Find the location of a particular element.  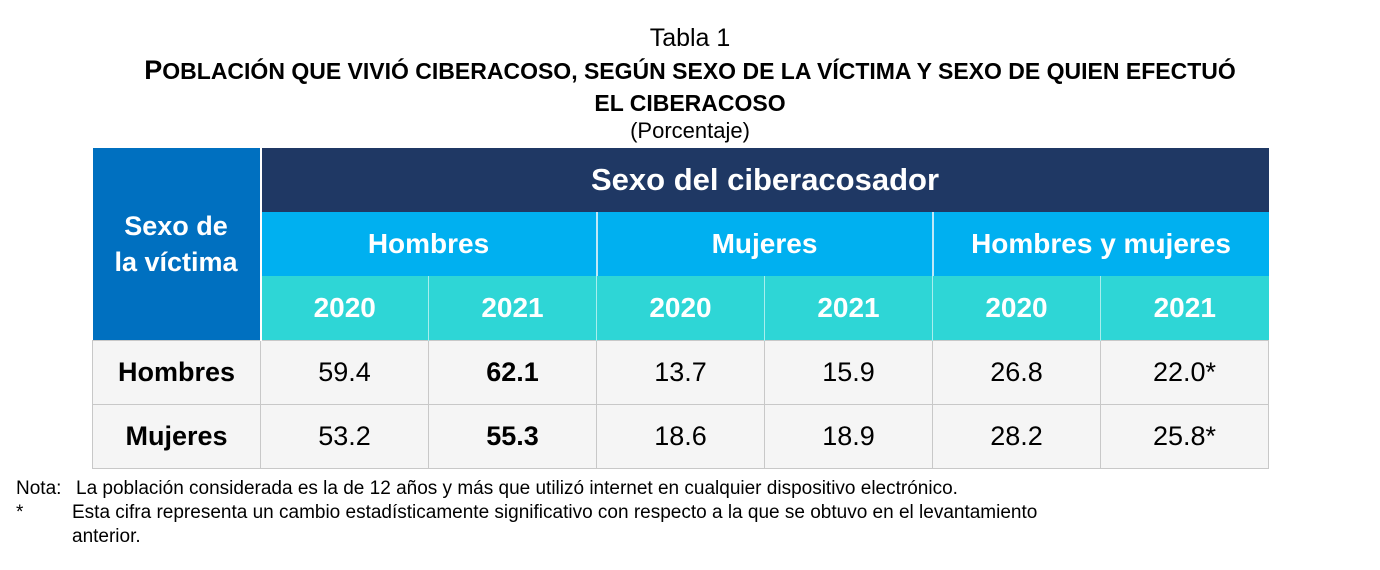

value-cell: 18.6 is located at coordinates (680, 436).